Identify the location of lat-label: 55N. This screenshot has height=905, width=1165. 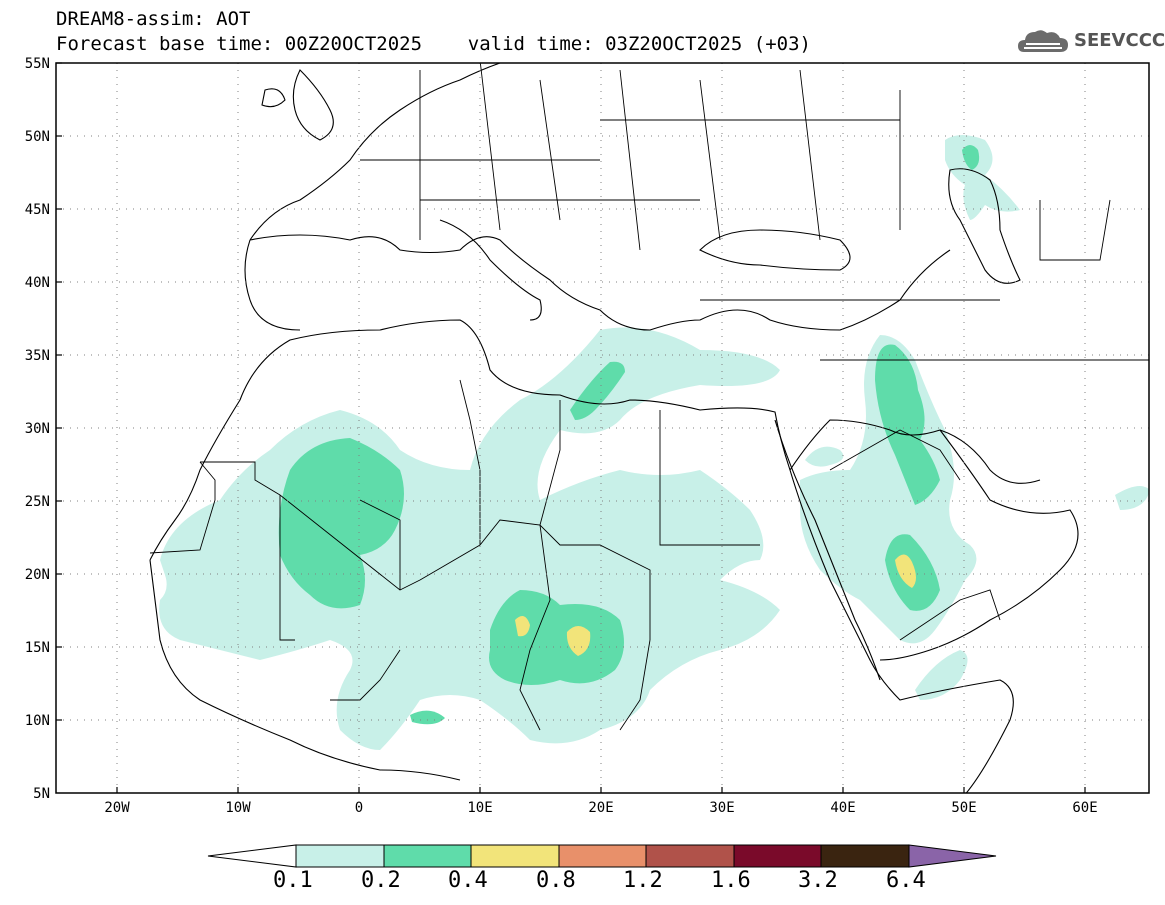
(37, 64).